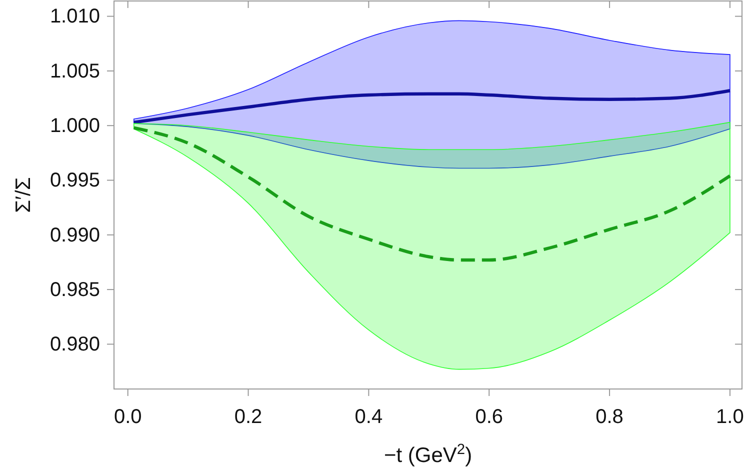 The height and width of the screenshot is (475, 750). I want to click on y-tick-label: 1.000, so click(75, 125).